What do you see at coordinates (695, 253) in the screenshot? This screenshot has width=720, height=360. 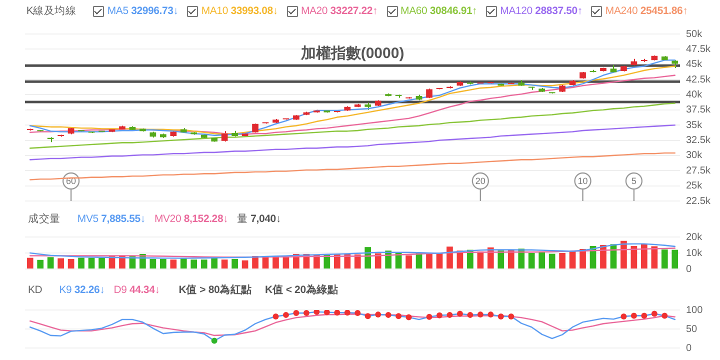 I see `y-tick-label: 10k` at bounding box center [695, 253].